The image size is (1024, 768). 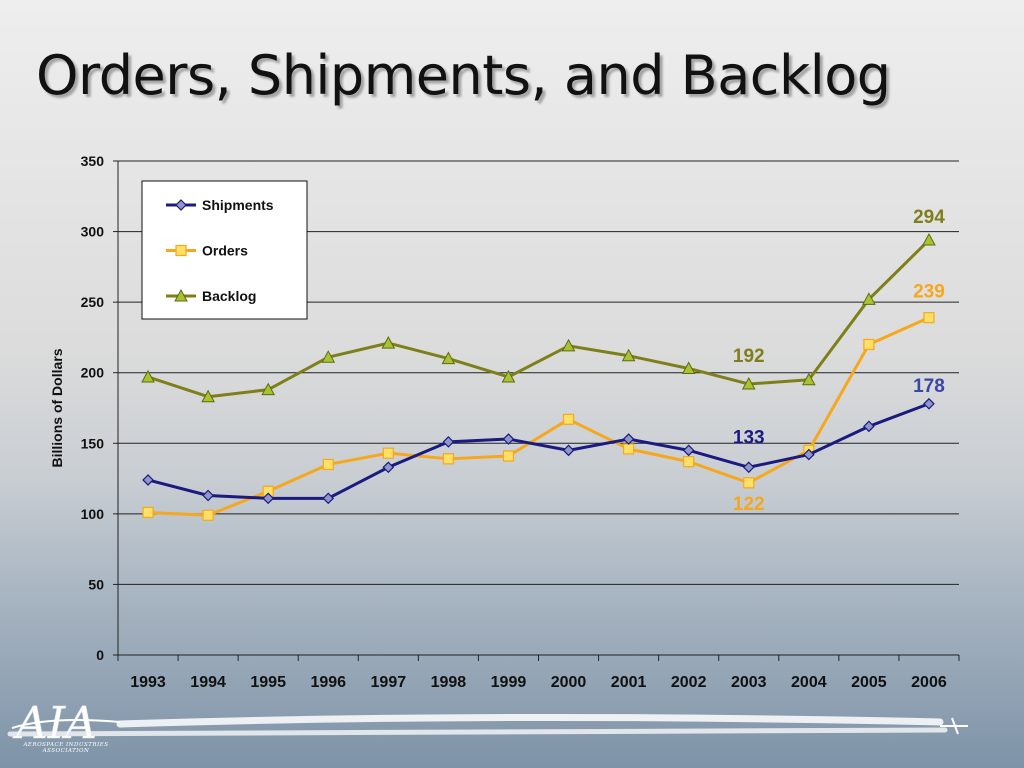 What do you see at coordinates (749, 682) in the screenshot?
I see `x-tick-label: 2003` at bounding box center [749, 682].